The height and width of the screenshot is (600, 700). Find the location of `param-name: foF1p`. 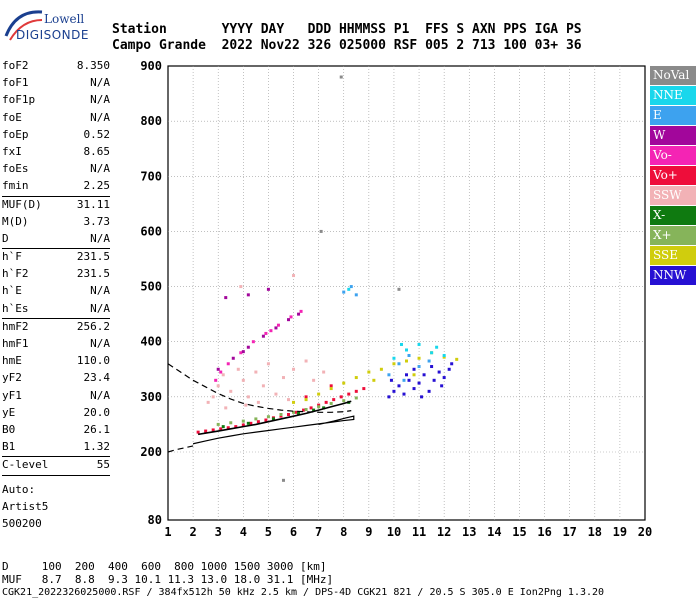

param-name: foF1p is located at coordinates (19, 100).